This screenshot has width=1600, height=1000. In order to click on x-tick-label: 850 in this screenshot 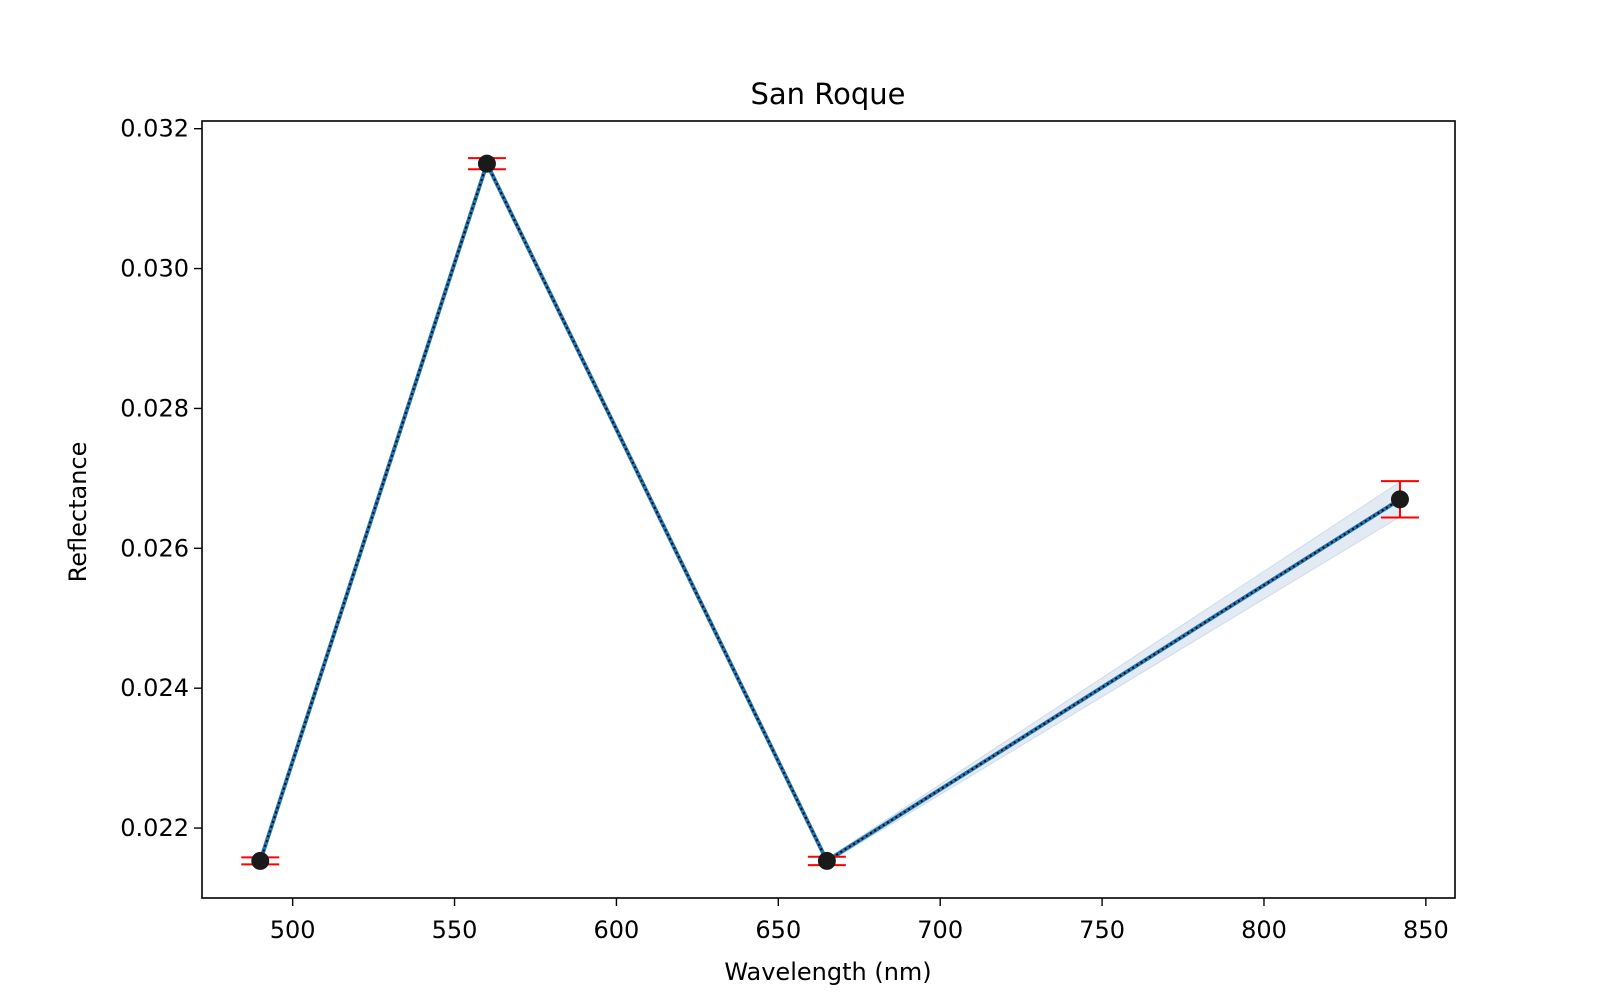, I will do `click(1426, 930)`.